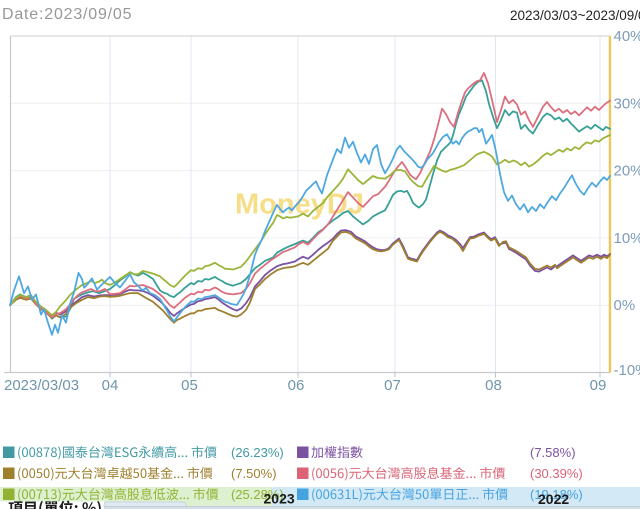 The width and height of the screenshot is (640, 509). I want to click on svg-text: 08, so click(493, 385).